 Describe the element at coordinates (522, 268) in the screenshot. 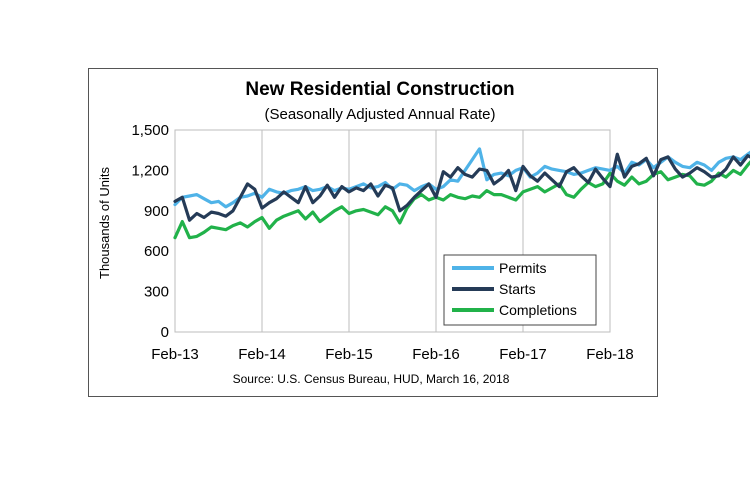

I see `legend-label-permits: Permits` at that location.